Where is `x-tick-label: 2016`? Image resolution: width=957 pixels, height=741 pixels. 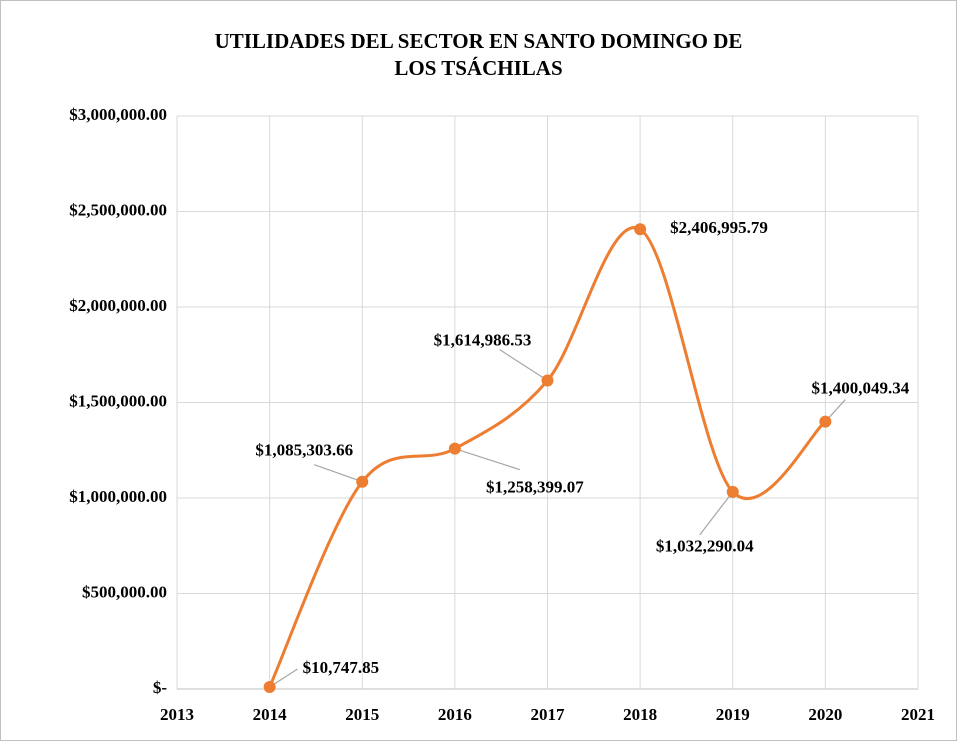 x-tick-label: 2016 is located at coordinates (455, 714).